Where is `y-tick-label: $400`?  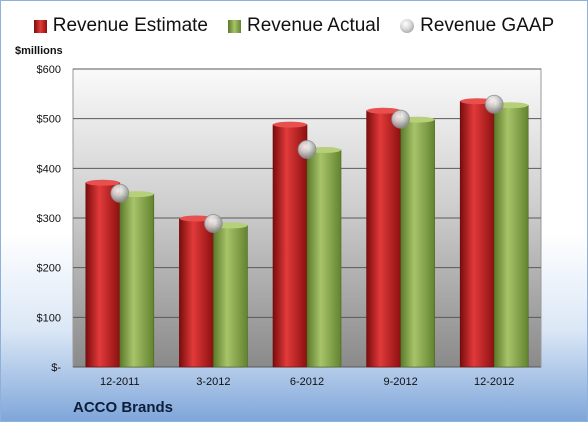 y-tick-label: $400 is located at coordinates (49, 169).